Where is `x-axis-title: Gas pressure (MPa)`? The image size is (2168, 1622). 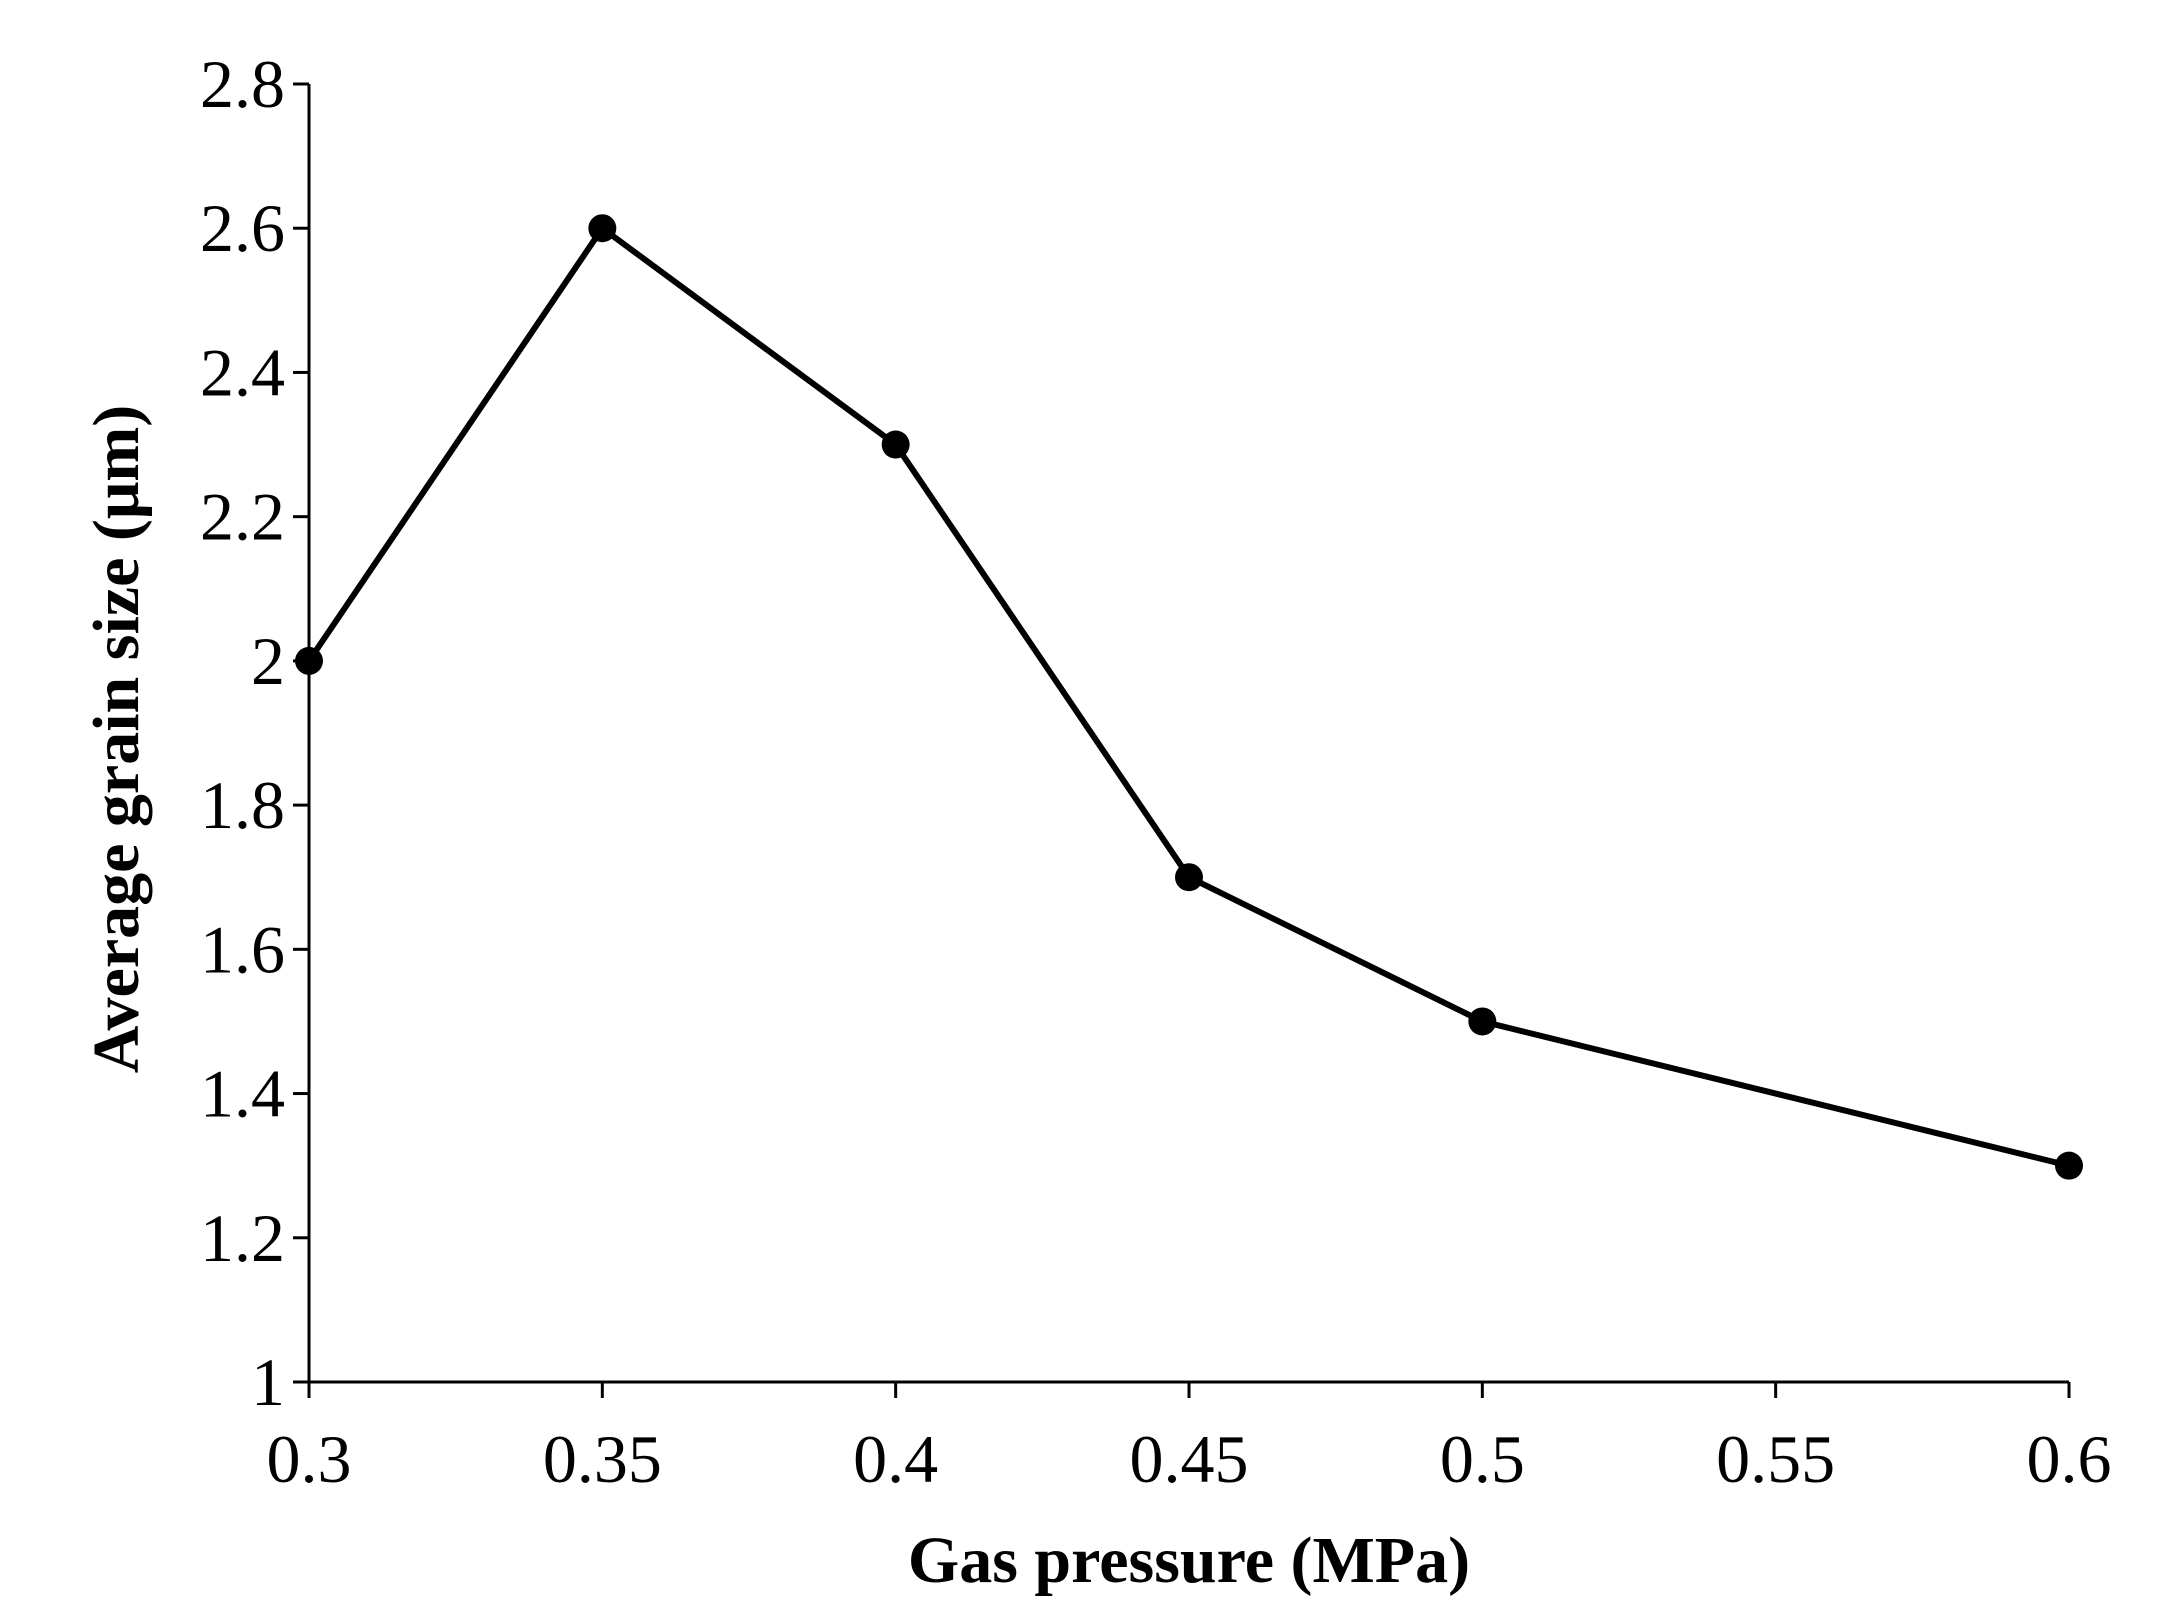 x-axis-title: Gas pressure (MPa) is located at coordinates (1189, 1560).